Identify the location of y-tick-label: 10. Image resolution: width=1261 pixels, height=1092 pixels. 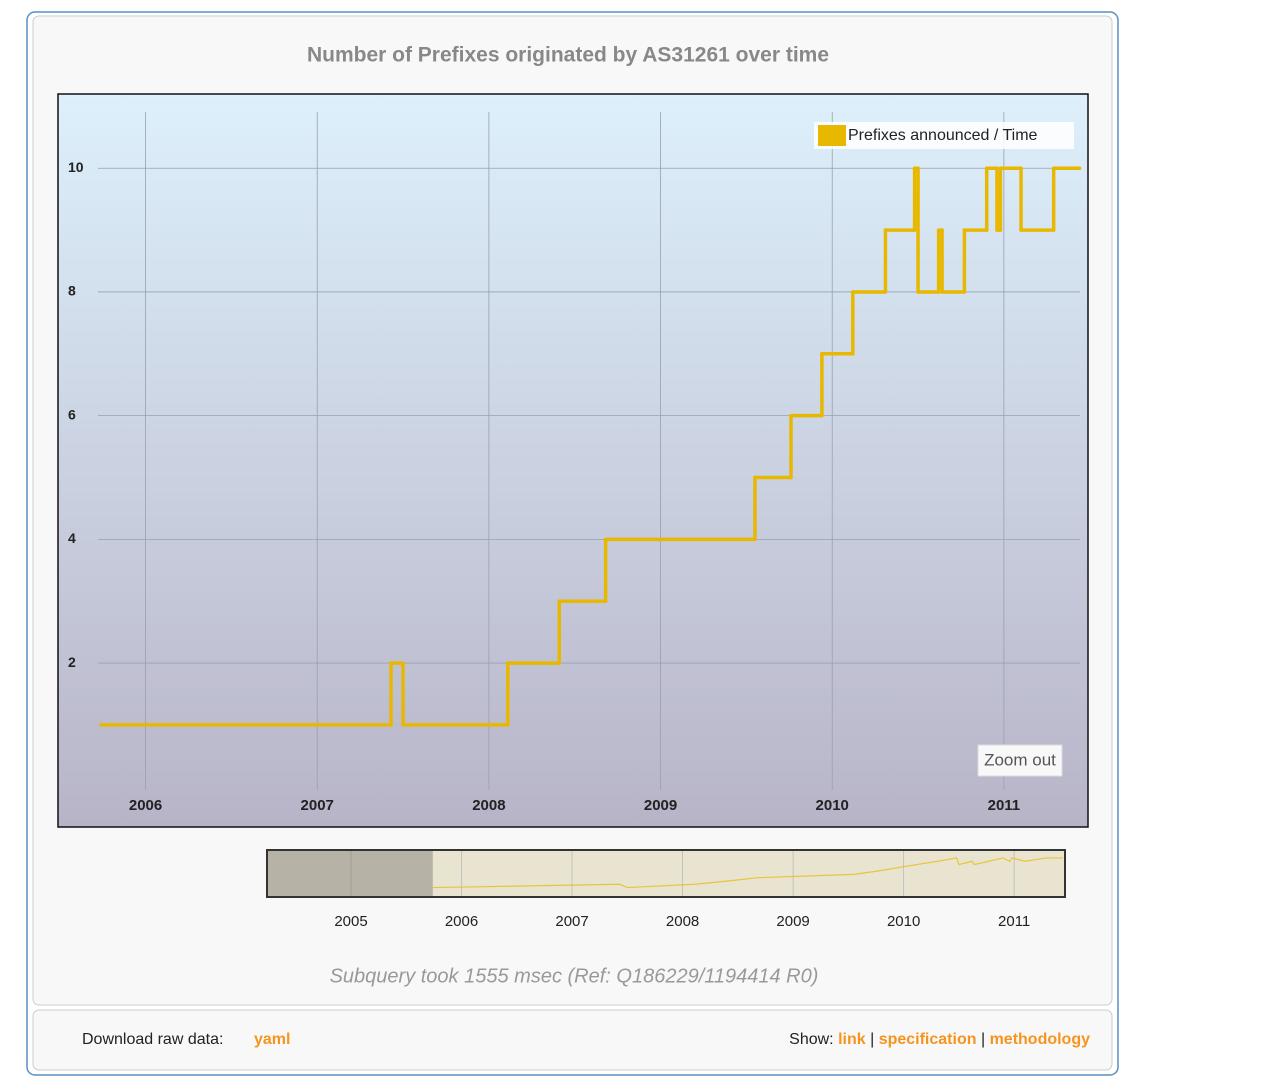
(76, 167).